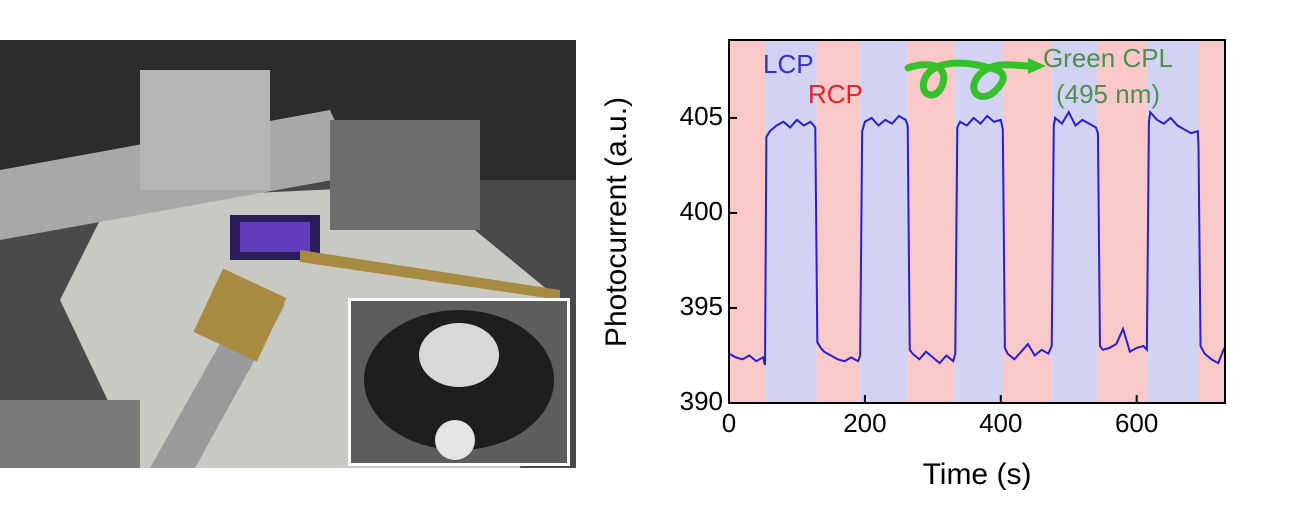 The width and height of the screenshot is (1302, 515). Describe the element at coordinates (729, 423) in the screenshot. I see `x-tick-label: 0` at that location.